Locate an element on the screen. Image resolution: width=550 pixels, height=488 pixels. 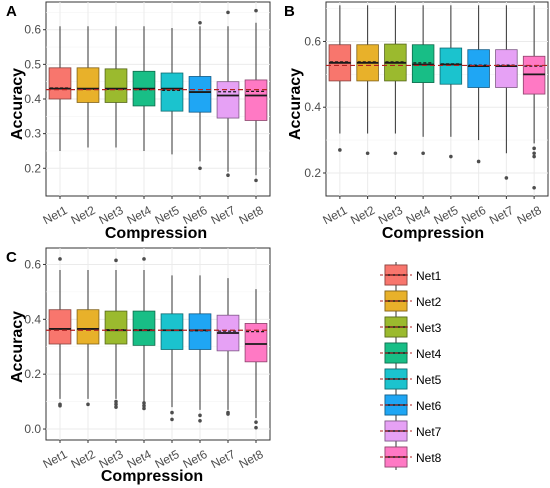
panel-c-xlabel: Compression is located at coordinates (152, 476).